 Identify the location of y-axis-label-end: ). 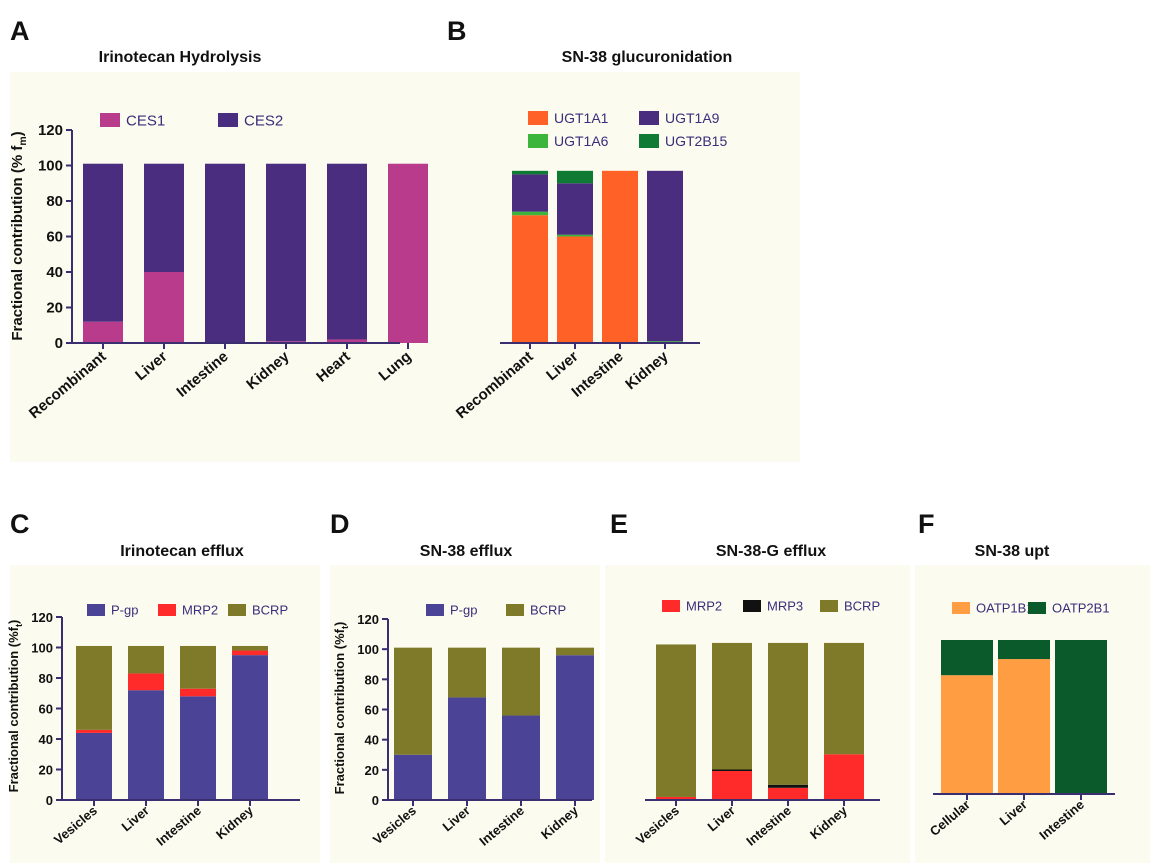
(17, 133).